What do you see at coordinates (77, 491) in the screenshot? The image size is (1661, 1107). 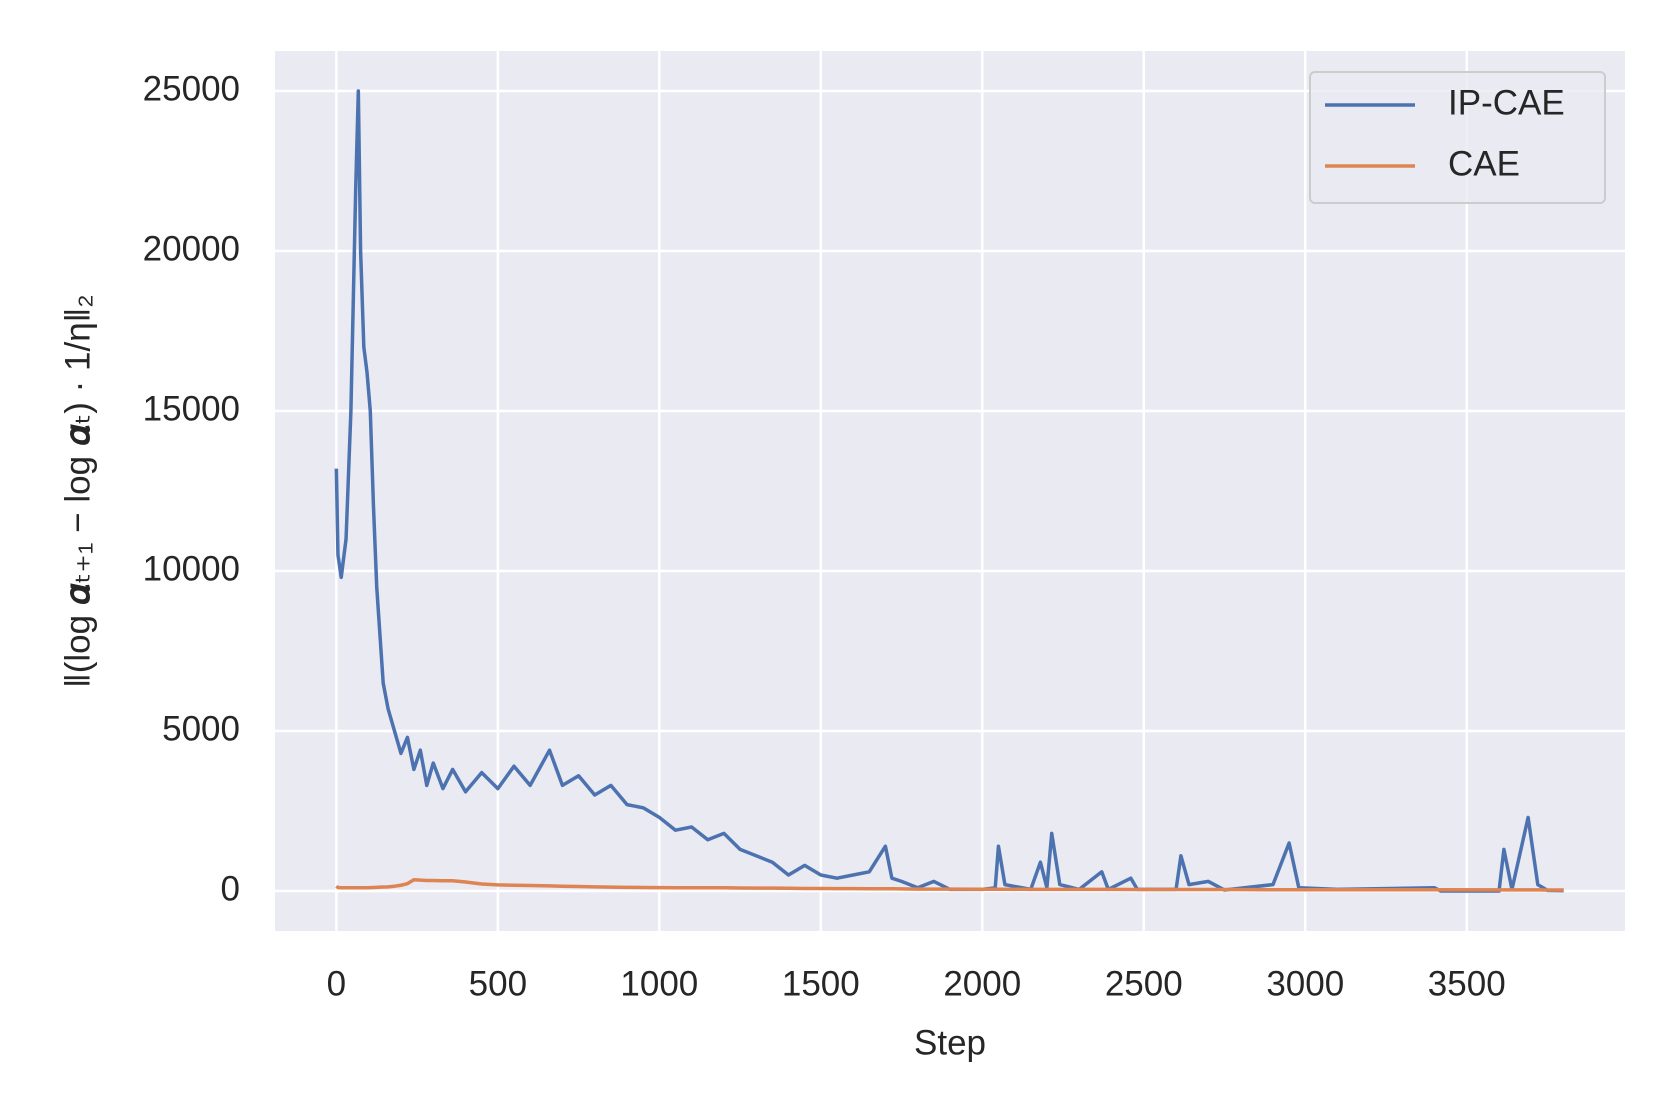 I see `y-axis-label: ‖(log 𝜶ₜ₊₁ − log 𝜶ₜ) · 1/η‖₂` at bounding box center [77, 491].